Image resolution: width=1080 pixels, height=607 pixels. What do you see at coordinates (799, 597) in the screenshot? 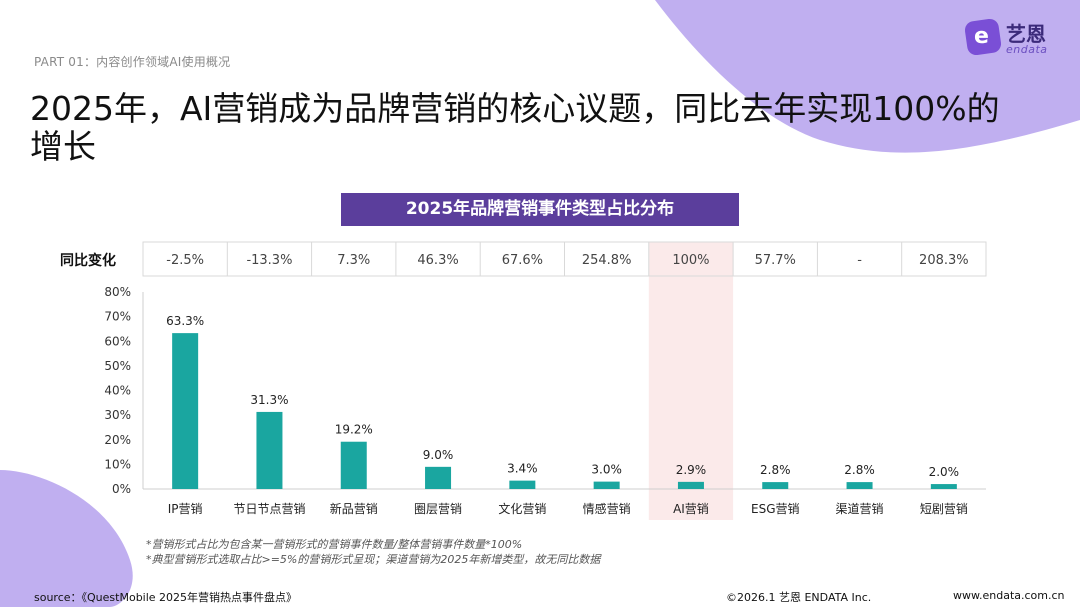
I see `copyright-text: ©2026.1 艺恩 ENDATA Inc.` at bounding box center [799, 597].